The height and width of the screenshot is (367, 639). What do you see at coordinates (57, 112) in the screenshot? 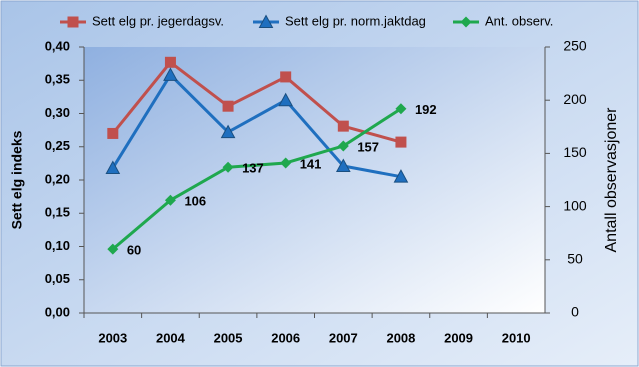
I see `y-tick-label: 0,30` at bounding box center [57, 112].